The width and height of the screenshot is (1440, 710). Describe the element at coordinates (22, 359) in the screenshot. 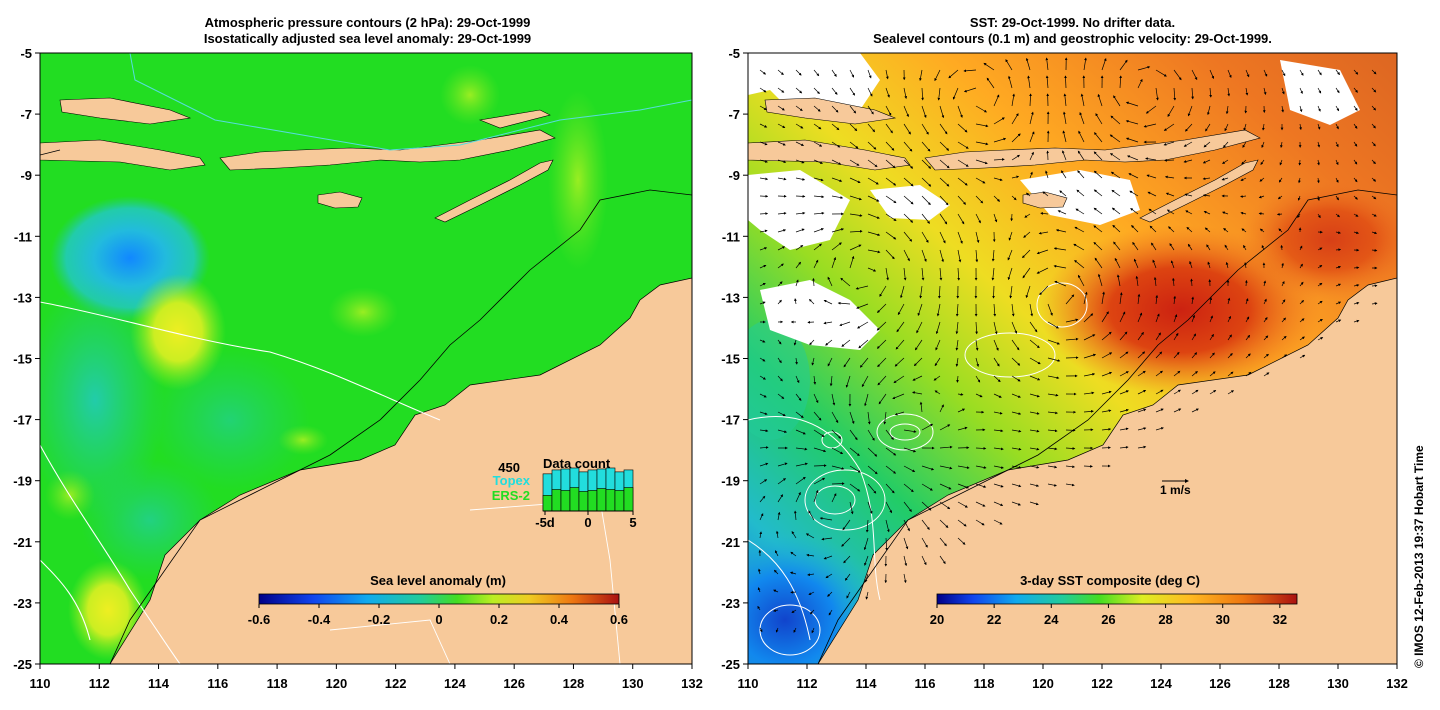

I see `left-y-tick-label: -15` at that location.